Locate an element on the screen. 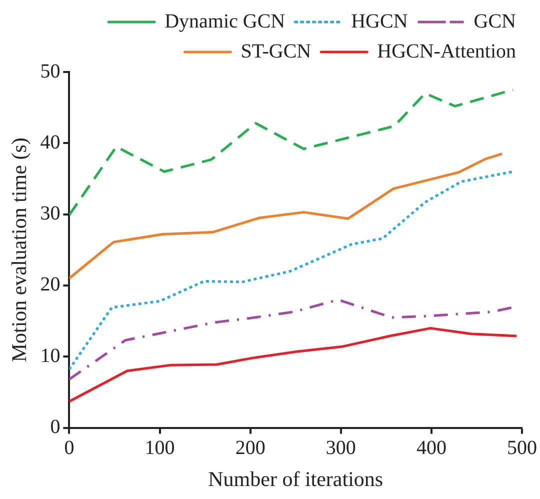  y-axis-title: Motion evaluation time (s) is located at coordinates (19, 250).